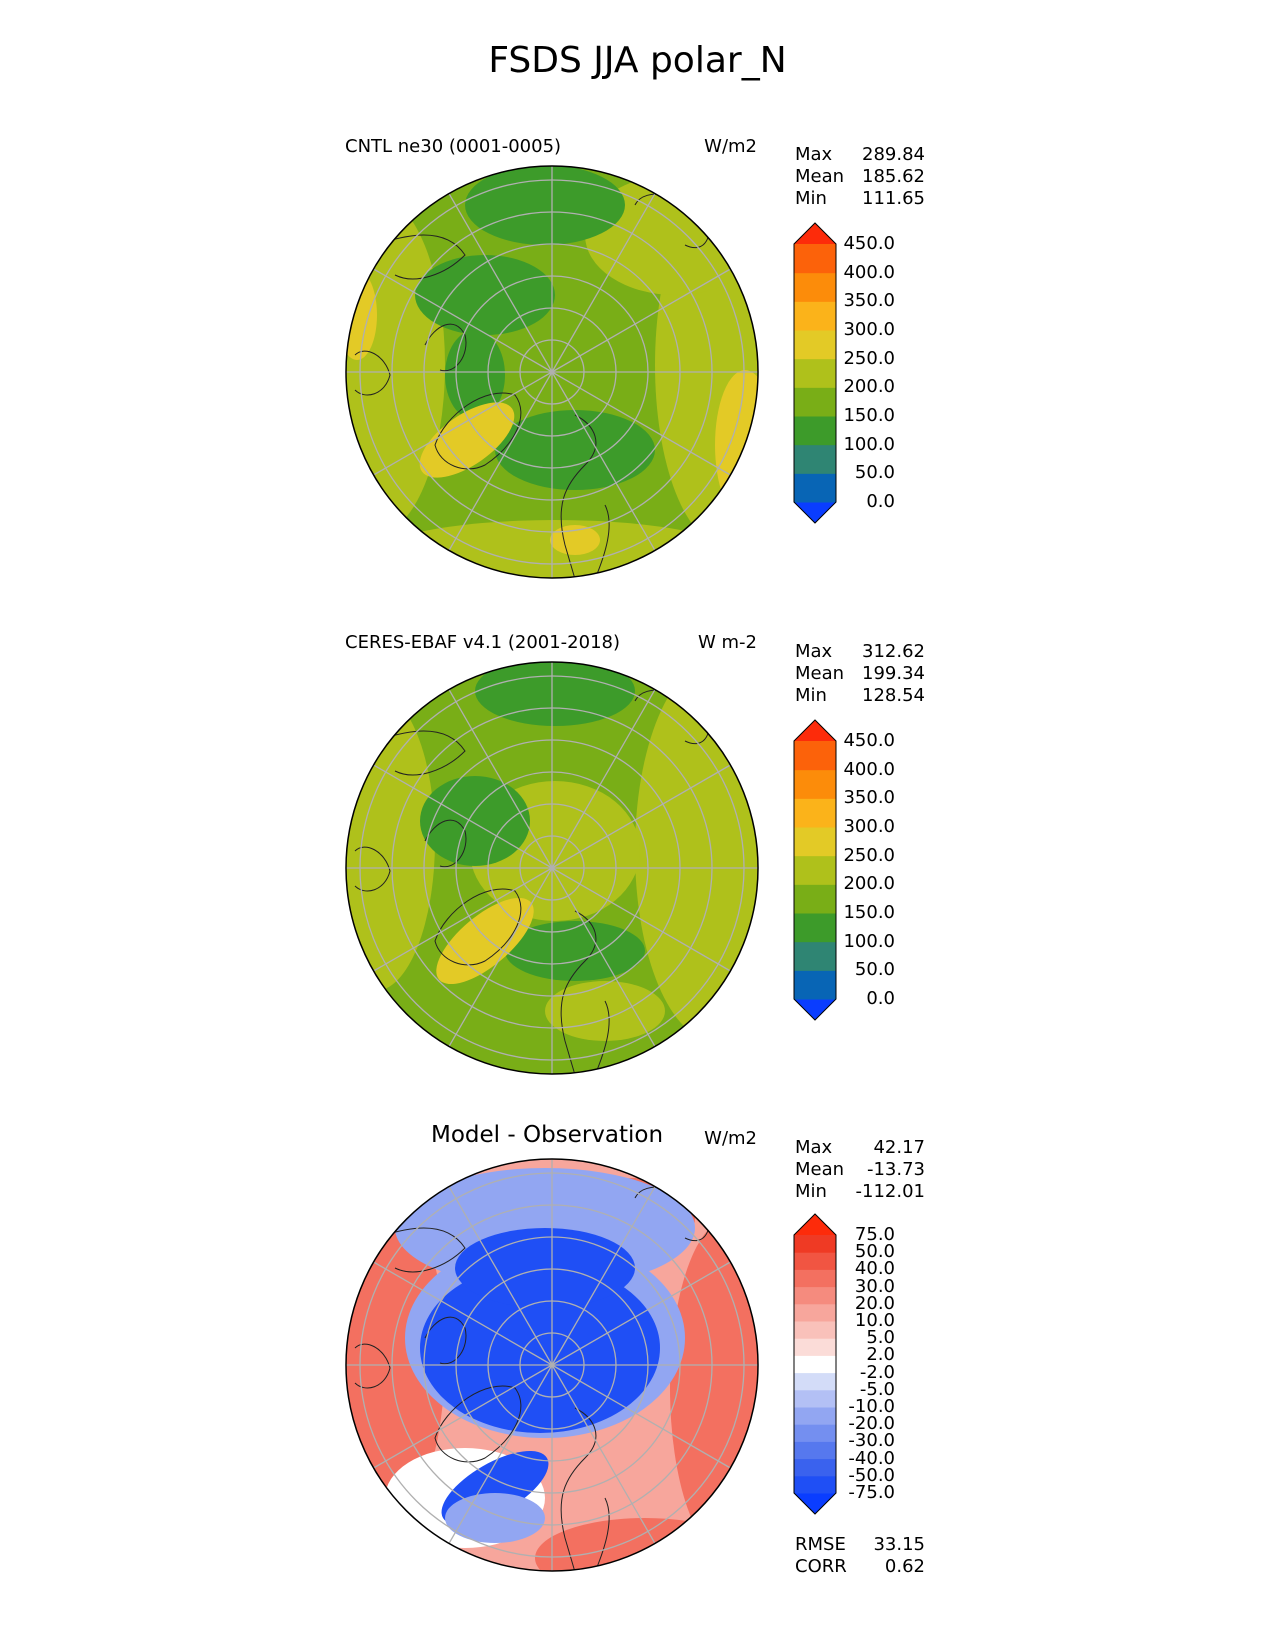 This screenshot has height=1650, width=1275. Describe the element at coordinates (869, 740) in the screenshot. I see `colorbar-tick-label: 450.0` at that location.